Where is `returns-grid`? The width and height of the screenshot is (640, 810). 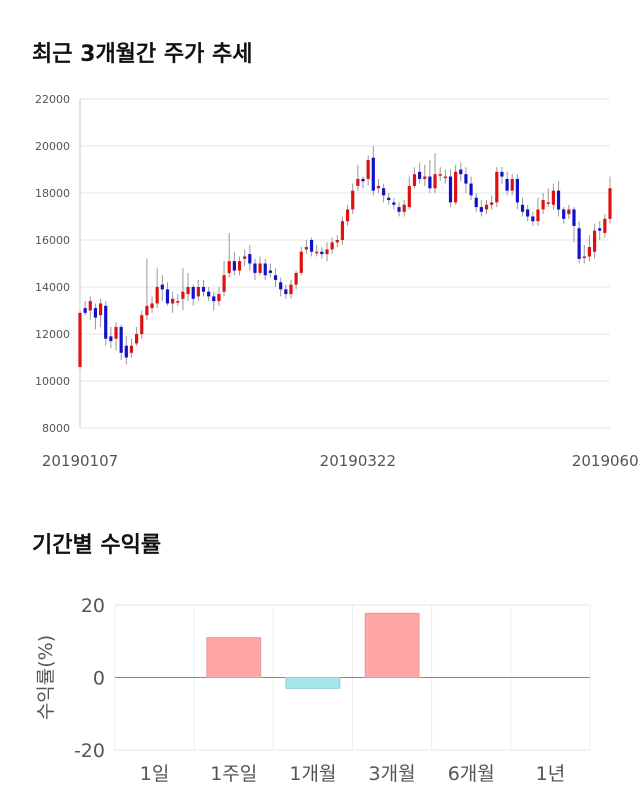
returns-grid is located at coordinates (352, 677).